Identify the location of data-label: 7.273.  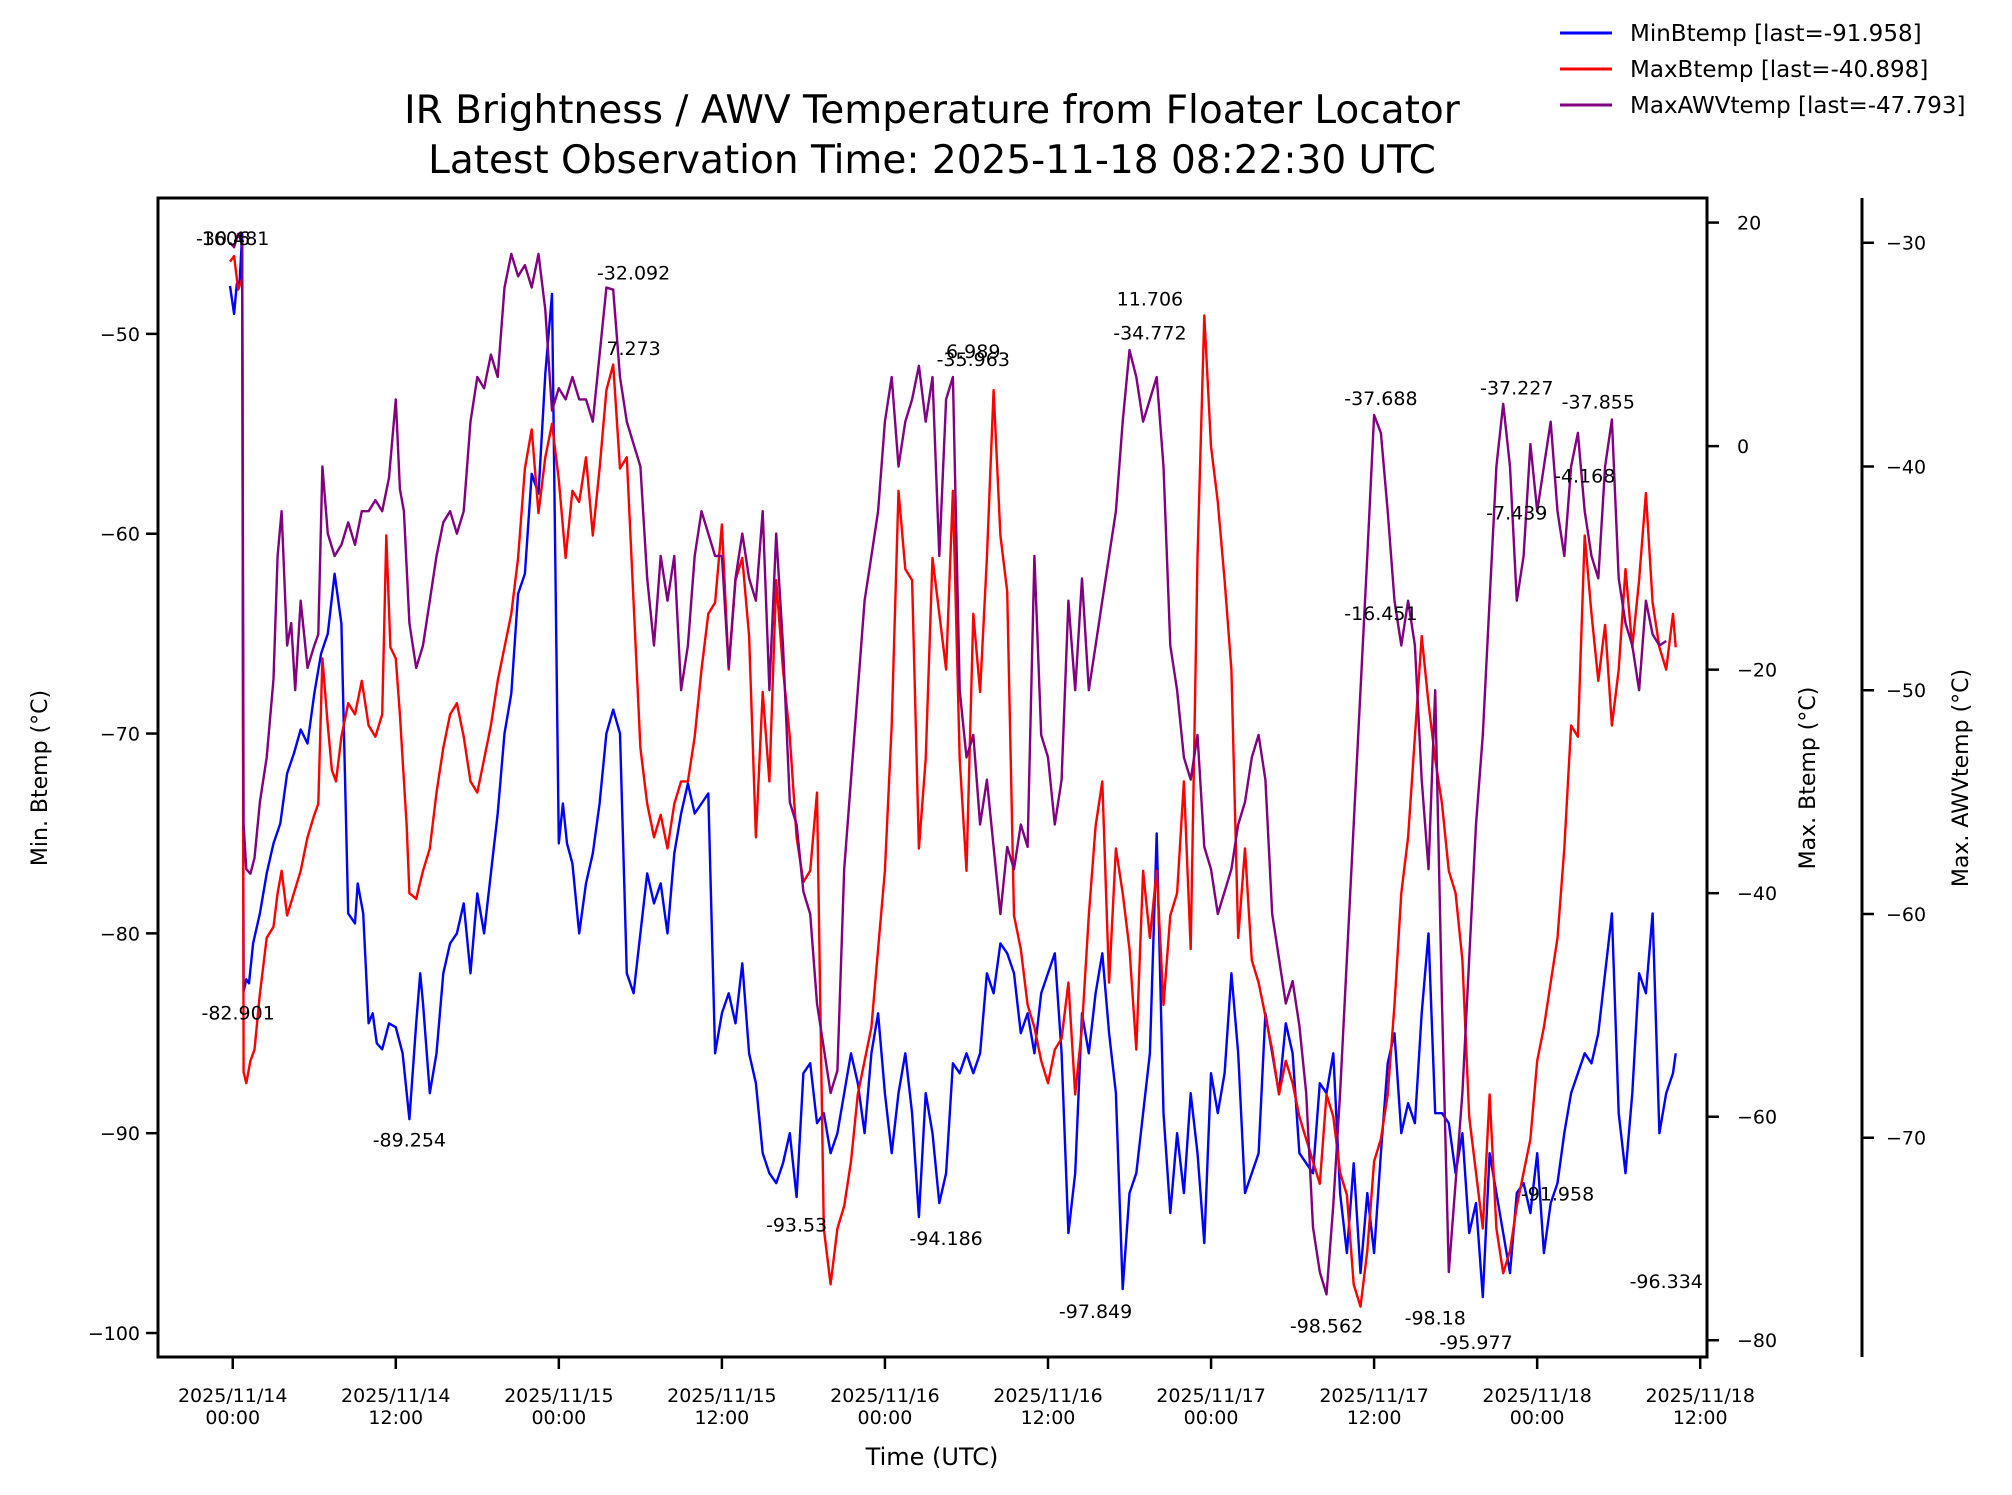
(633, 349).